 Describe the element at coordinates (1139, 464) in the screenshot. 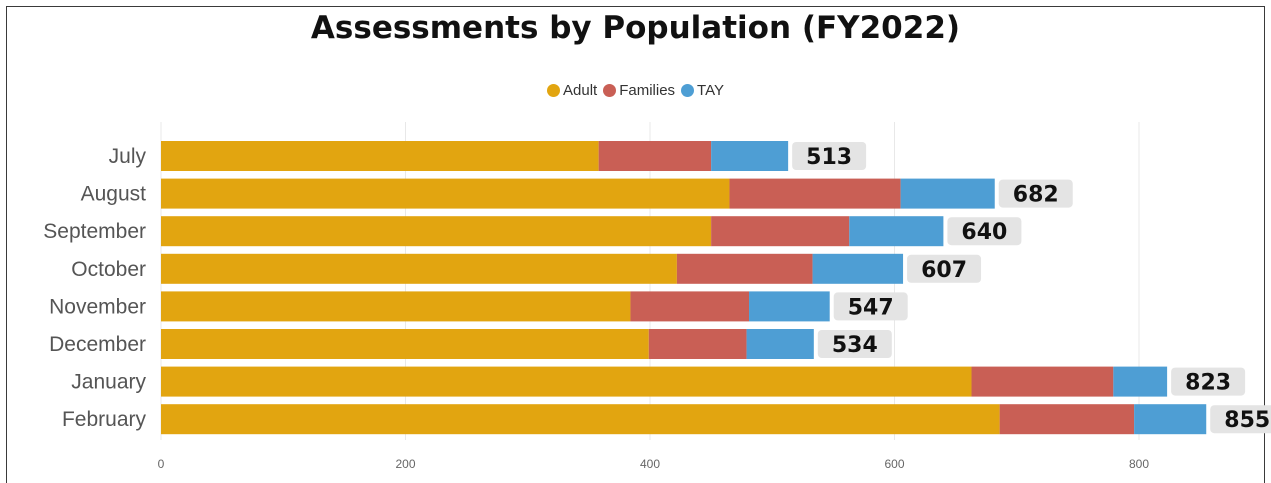

I see `x-tick-label: 800` at that location.